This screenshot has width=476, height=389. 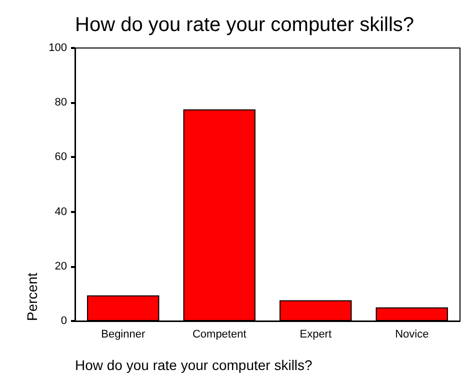 I want to click on y-tick-label: 60, so click(x=60, y=157).